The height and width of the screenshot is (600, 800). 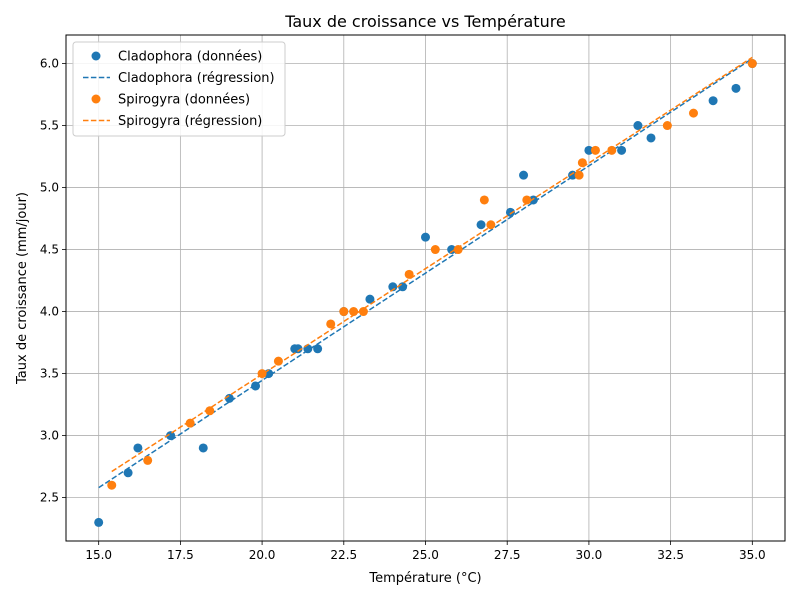 I want to click on legend-label: Cladophora (données), so click(x=190, y=57).